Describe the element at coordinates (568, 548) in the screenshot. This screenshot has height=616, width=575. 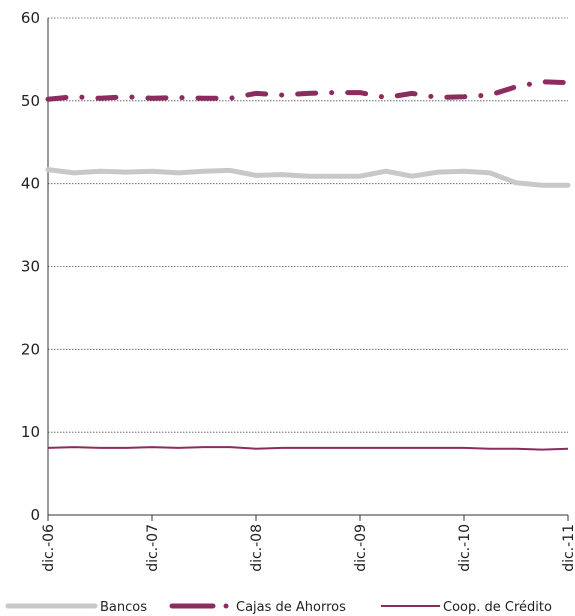
I see `x-tick-label-5: dic.-11` at that location.